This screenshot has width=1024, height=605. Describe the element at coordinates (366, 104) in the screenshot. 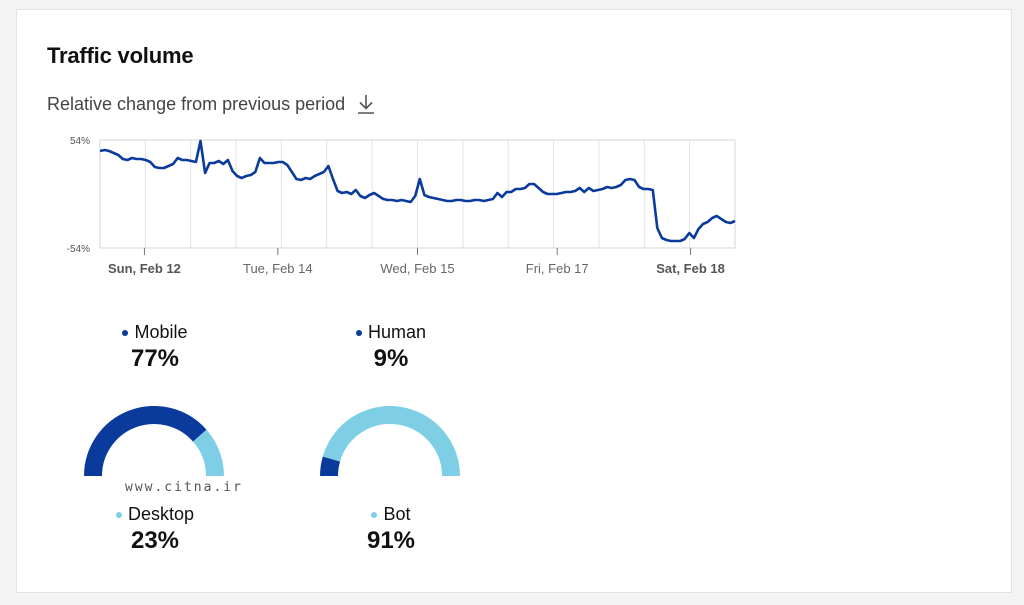

I see `download-icon` at that location.